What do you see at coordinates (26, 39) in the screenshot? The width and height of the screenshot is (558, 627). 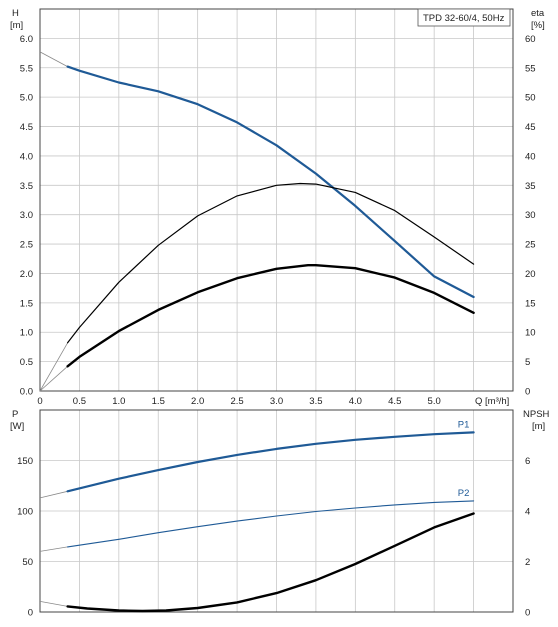 I see `y-tick-label-left: 6.0` at bounding box center [26, 39].